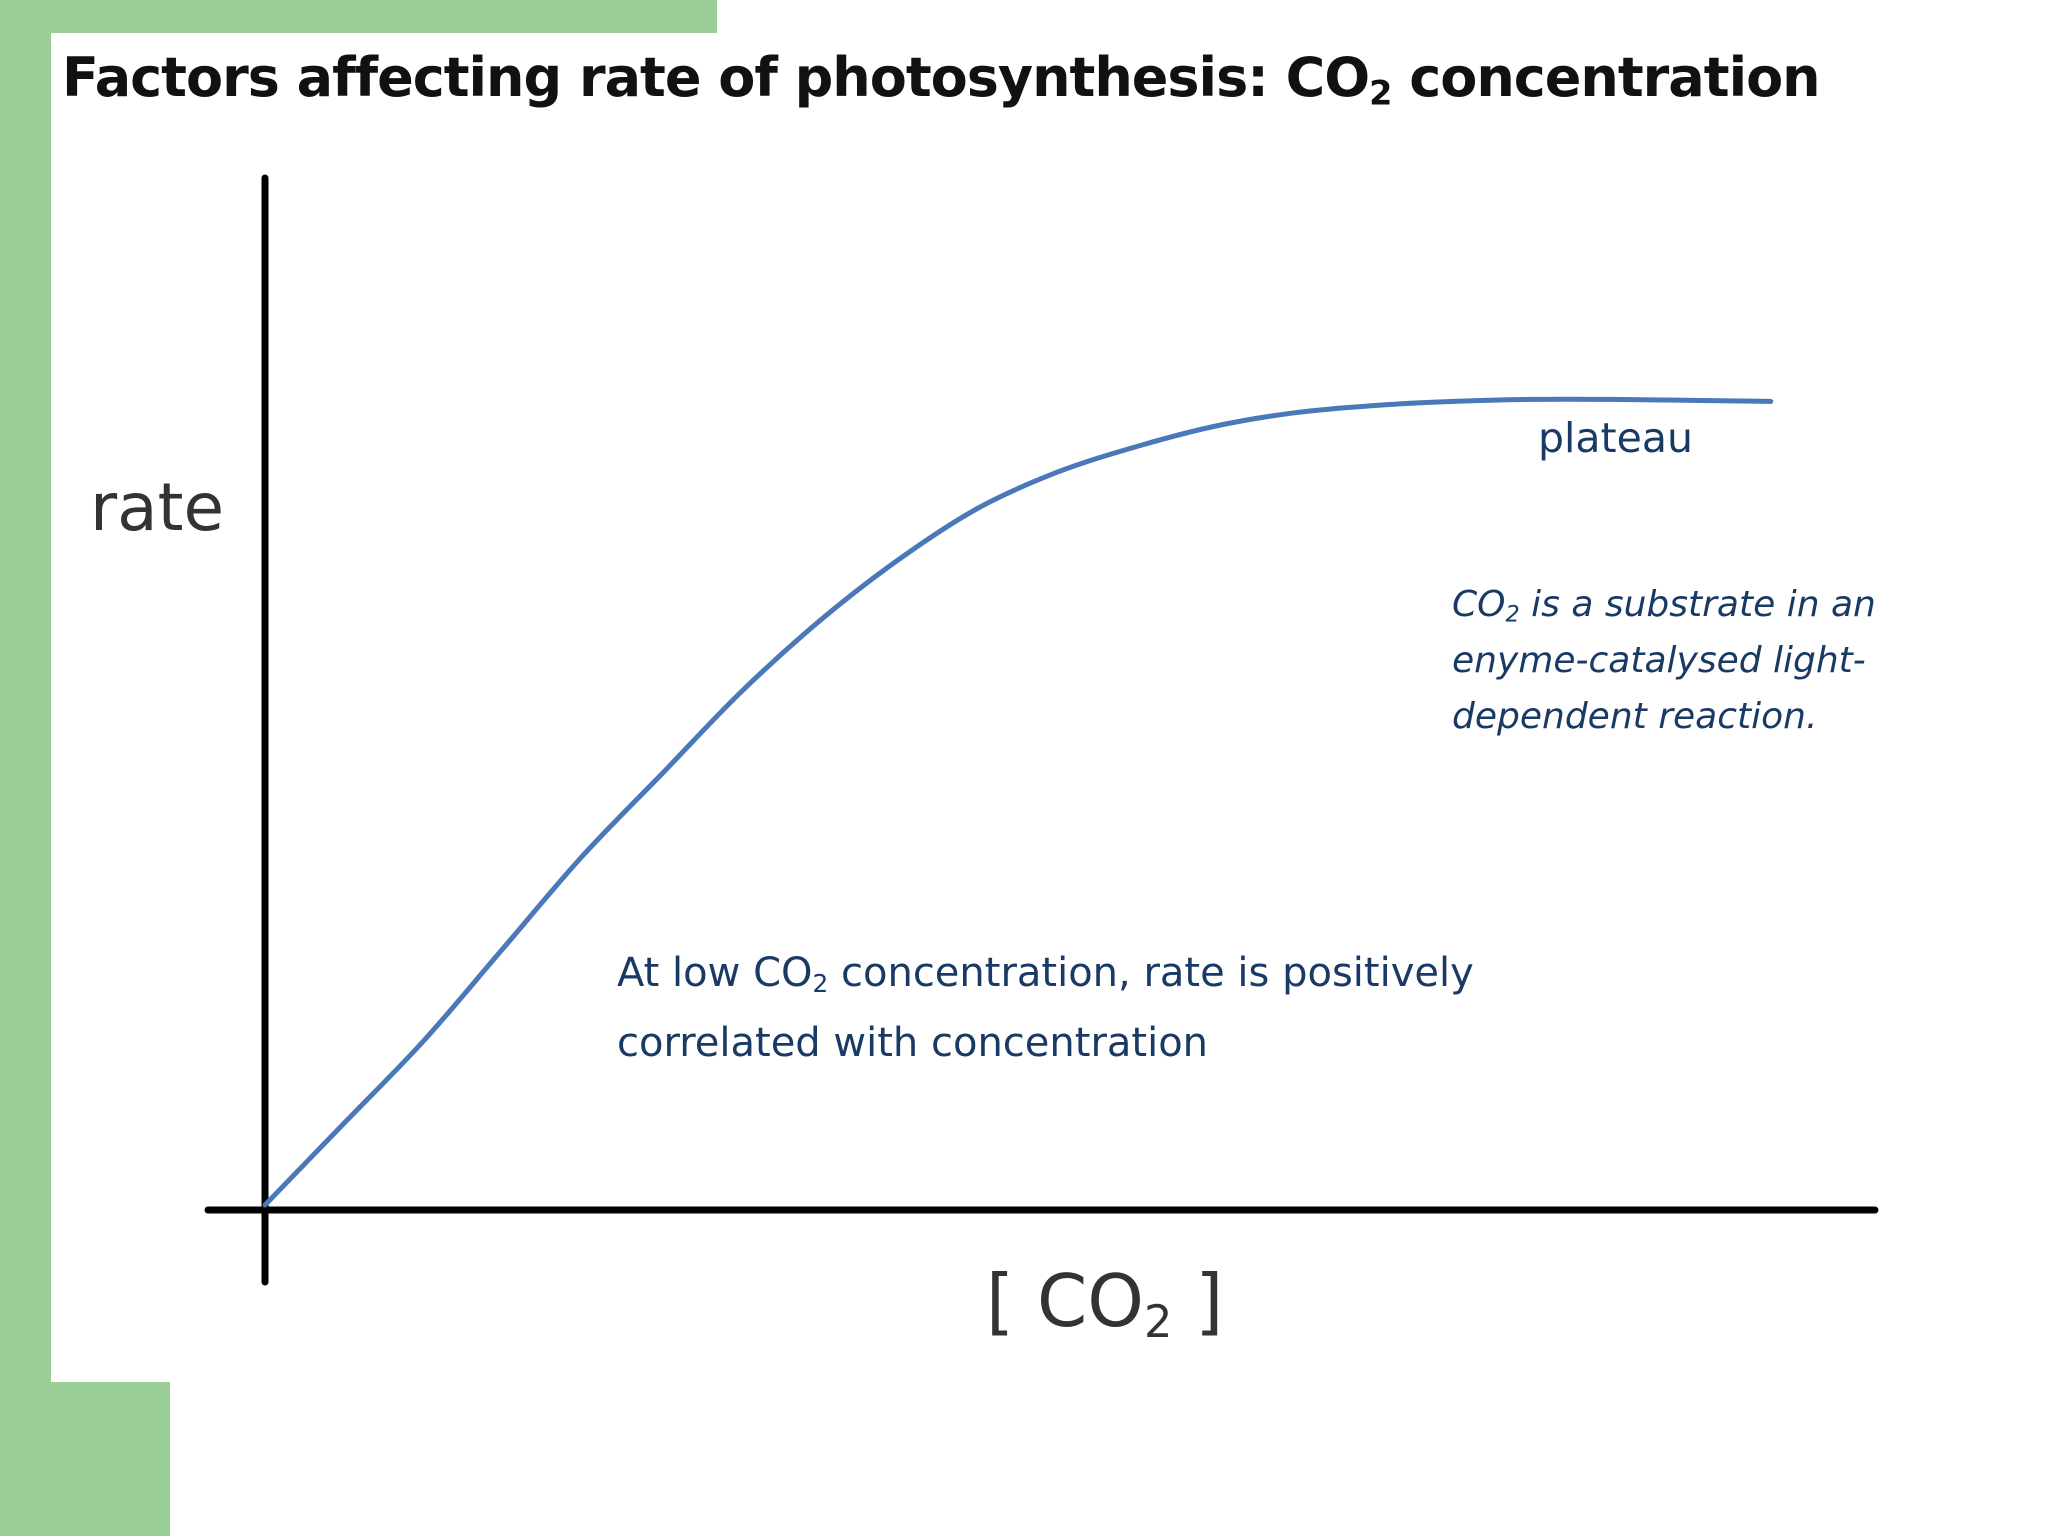 This screenshot has width=2048, height=1536. Describe the element at coordinates (1615, 438) in the screenshot. I see `annotation-plateau: plateau` at that location.